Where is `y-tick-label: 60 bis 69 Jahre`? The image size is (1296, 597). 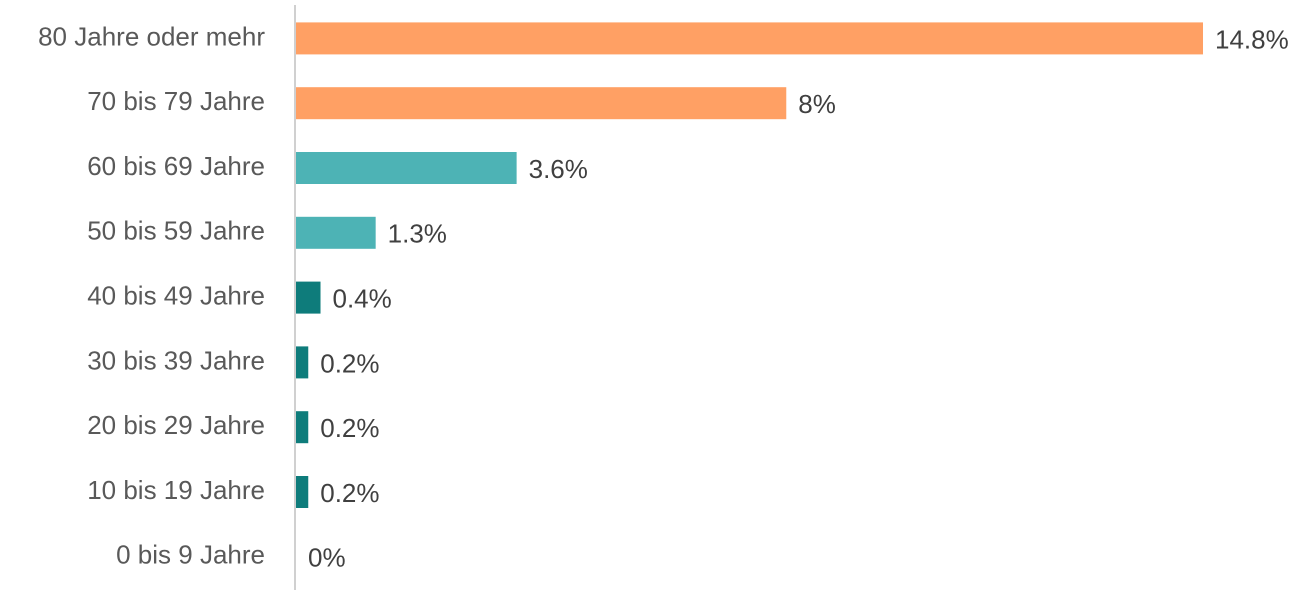
y-tick-label: 60 bis 69 Jahre is located at coordinates (176, 166).